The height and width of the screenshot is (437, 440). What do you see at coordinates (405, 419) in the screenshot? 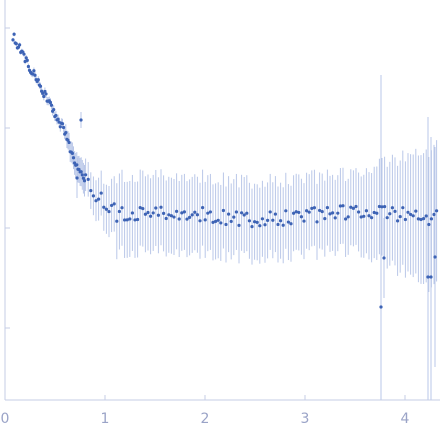
I see `x-tick-label: 4` at bounding box center [405, 419].